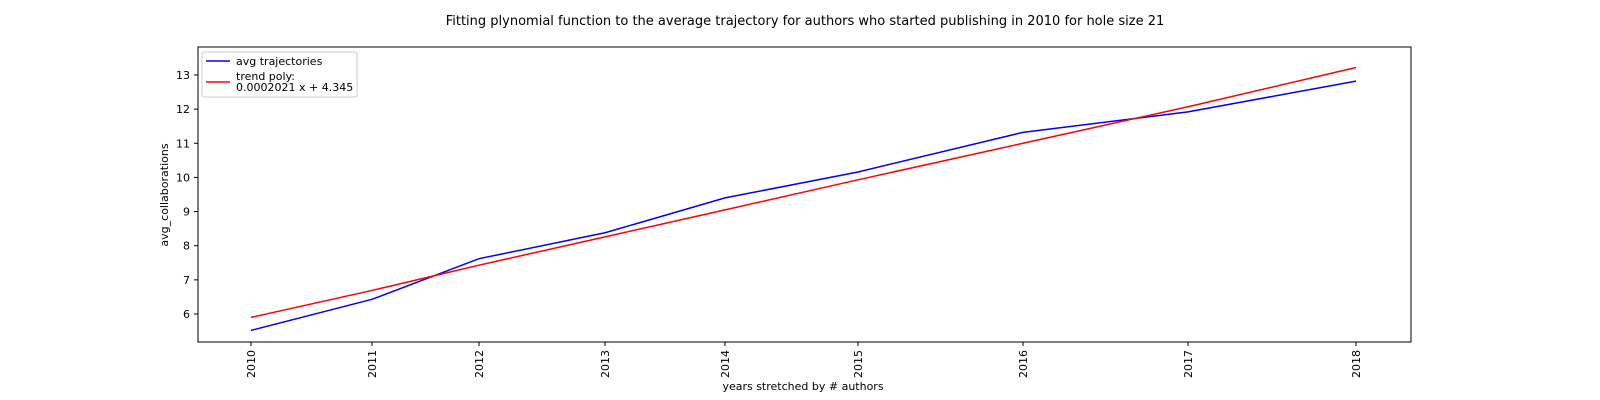 This screenshot has height=400, width=1600. What do you see at coordinates (725, 364) in the screenshot?
I see `x-tick-label: 2014` at bounding box center [725, 364].